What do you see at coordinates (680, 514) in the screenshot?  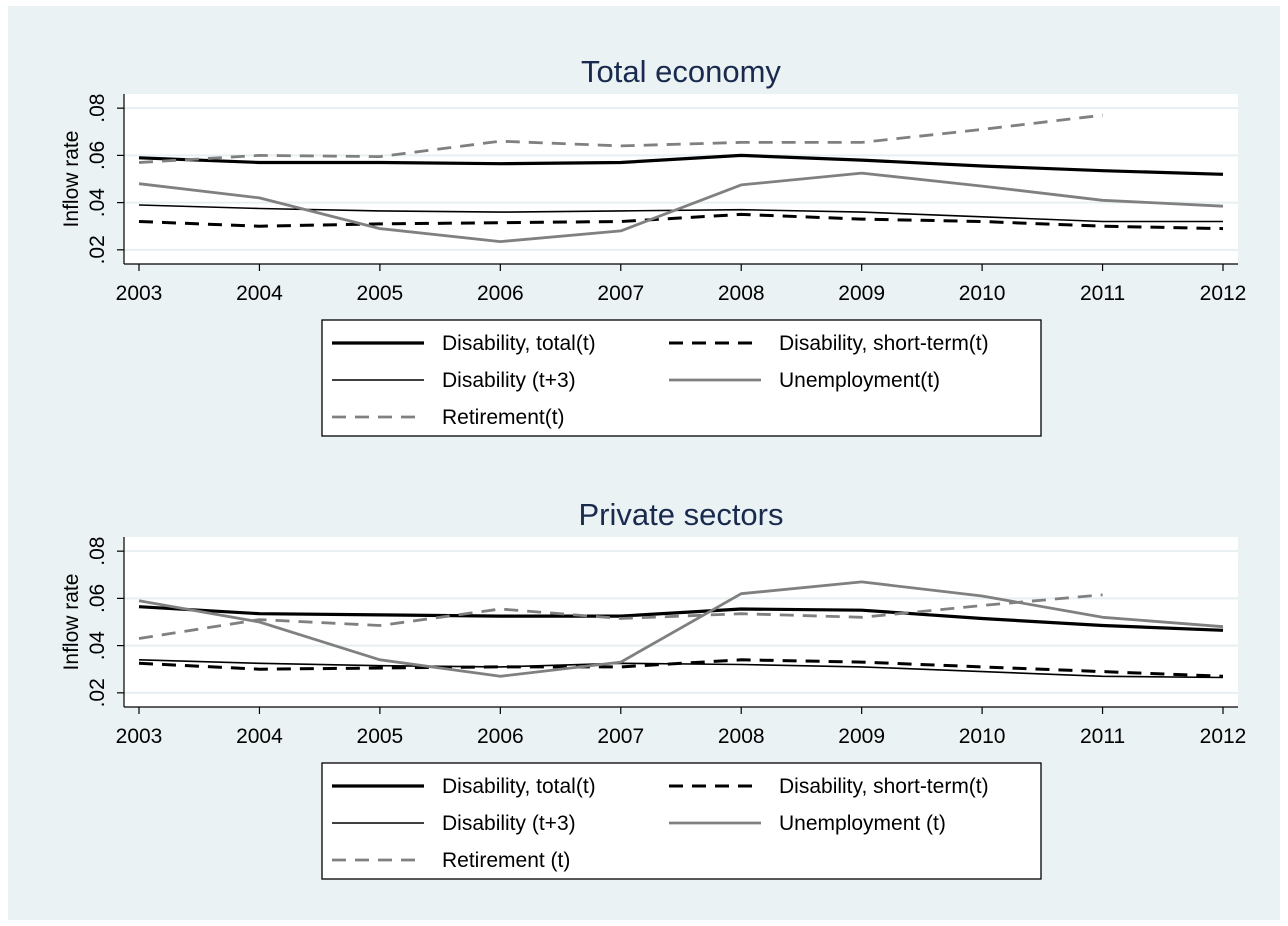 I see `chart-title: Private sectors` at bounding box center [680, 514].